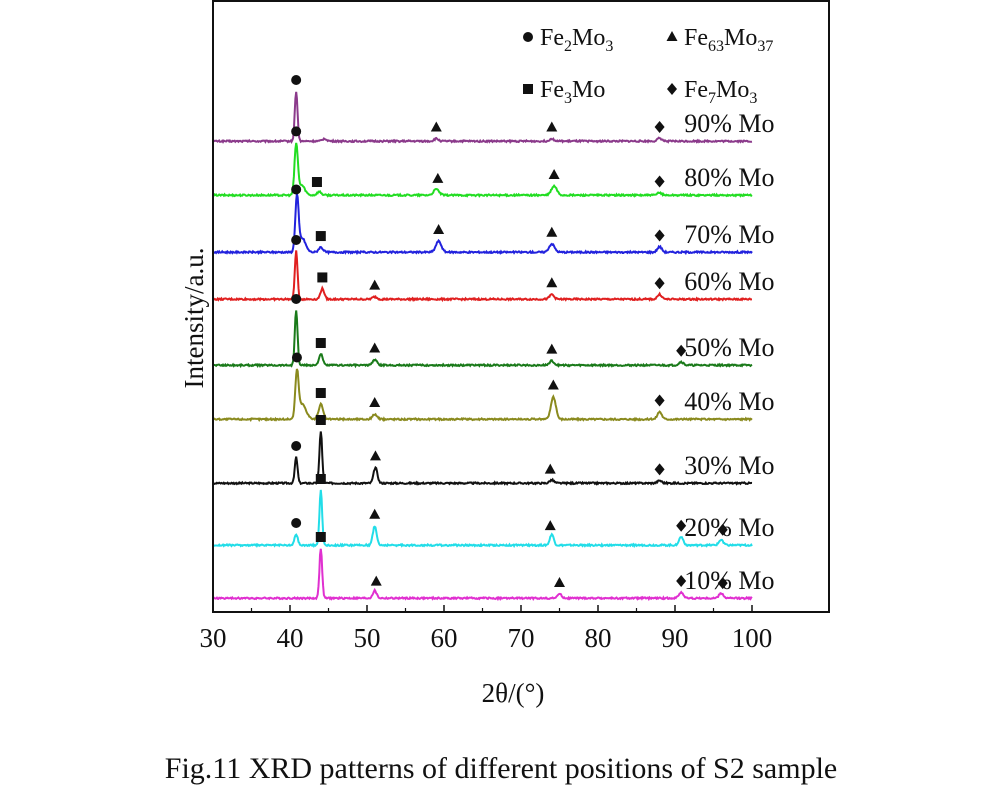  What do you see at coordinates (598, 638) in the screenshot?
I see `x-tick-label: 80` at bounding box center [598, 638].